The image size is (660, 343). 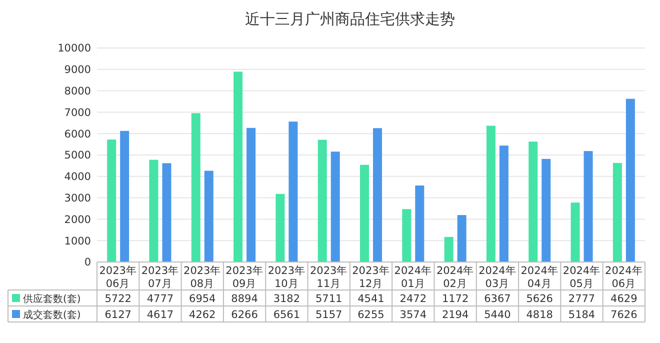 I want to click on x-tick-label: 2024年06月, so click(x=624, y=277).